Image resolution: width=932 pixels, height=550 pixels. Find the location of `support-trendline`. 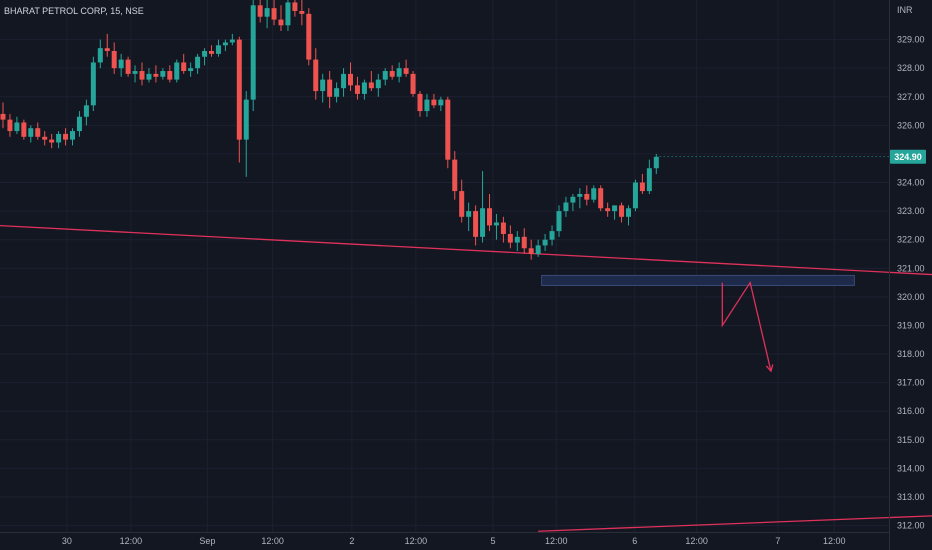

support-trendline is located at coordinates (466, 250).